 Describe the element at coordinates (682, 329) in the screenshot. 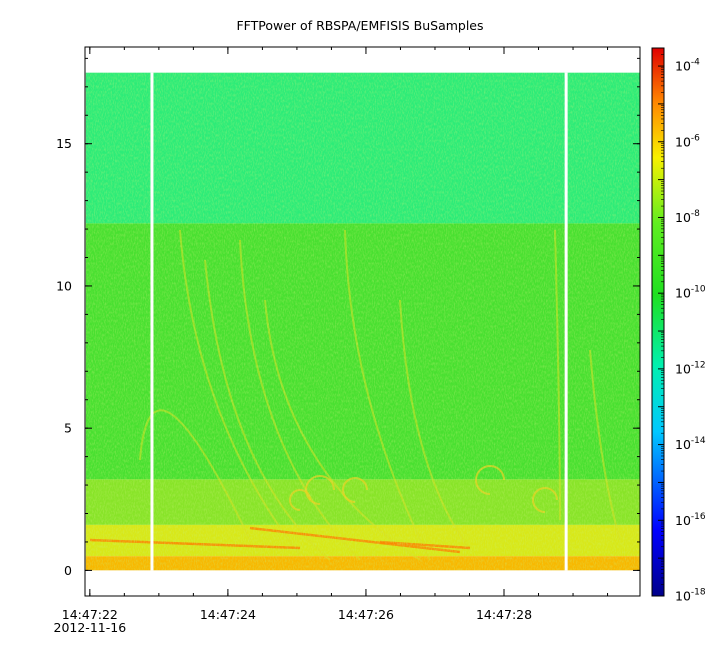

I see `colorbar-axis: 10⁻⁴ 10⁻⁶ 10⁻⁸ 10⁻¹⁰ 10⁻¹² 10⁻¹⁴ 10⁻¹⁶ 10⁻¹⁸` at that location.